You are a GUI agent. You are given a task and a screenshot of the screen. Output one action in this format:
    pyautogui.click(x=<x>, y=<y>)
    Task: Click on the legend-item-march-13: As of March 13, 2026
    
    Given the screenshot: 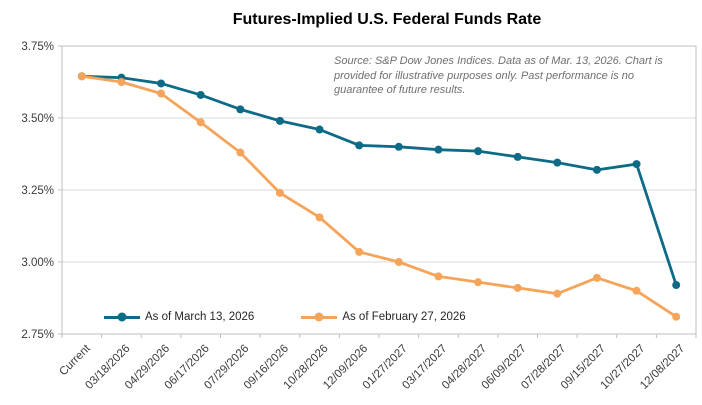 What is the action you would take?
    pyautogui.click(x=179, y=317)
    